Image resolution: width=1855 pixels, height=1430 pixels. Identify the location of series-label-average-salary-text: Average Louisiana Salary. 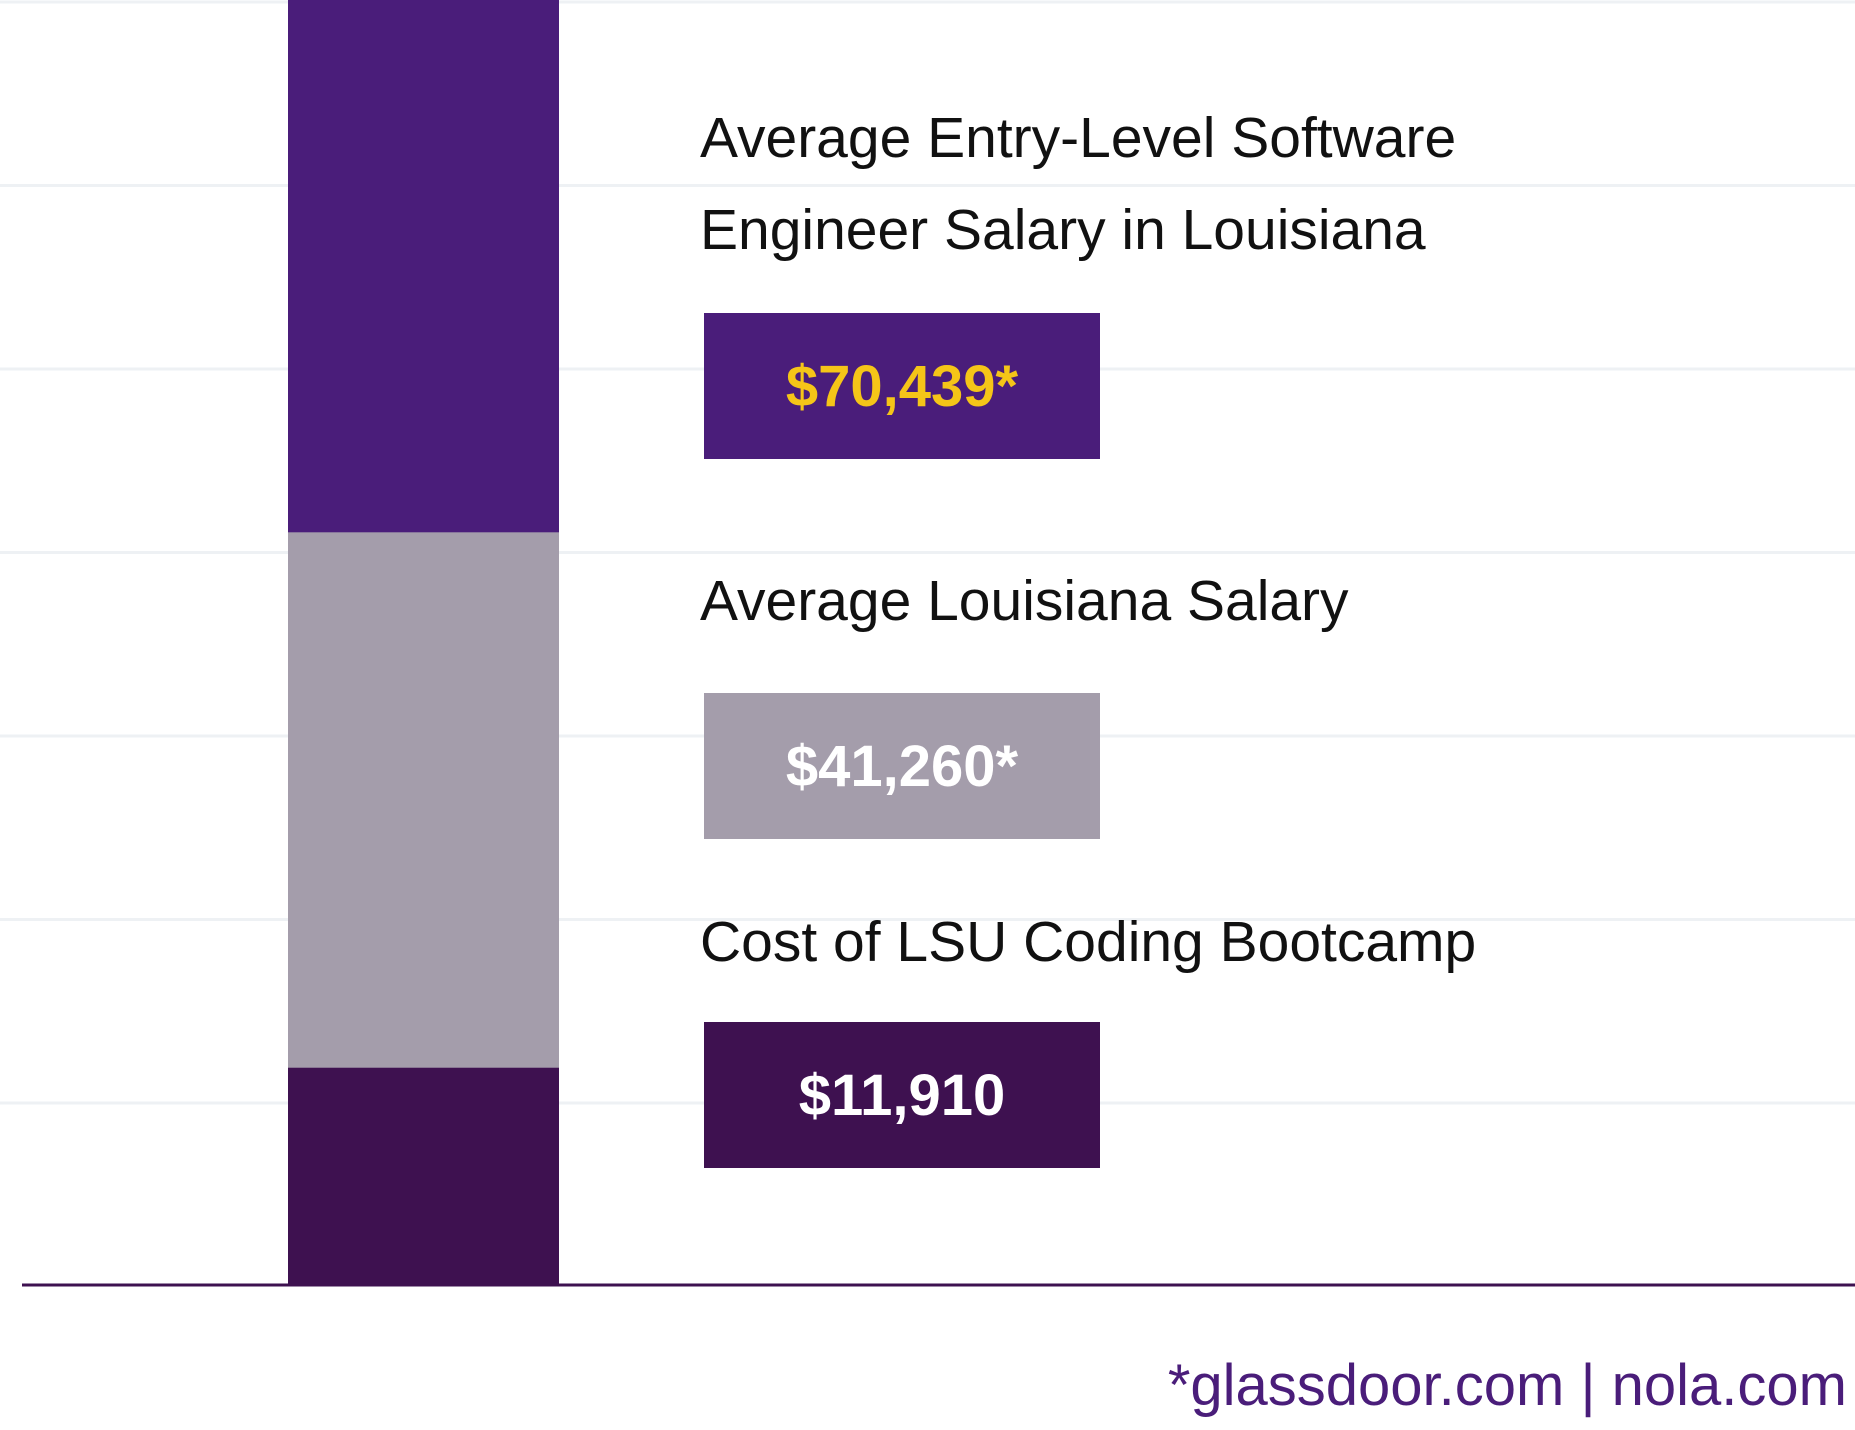
(1024, 601).